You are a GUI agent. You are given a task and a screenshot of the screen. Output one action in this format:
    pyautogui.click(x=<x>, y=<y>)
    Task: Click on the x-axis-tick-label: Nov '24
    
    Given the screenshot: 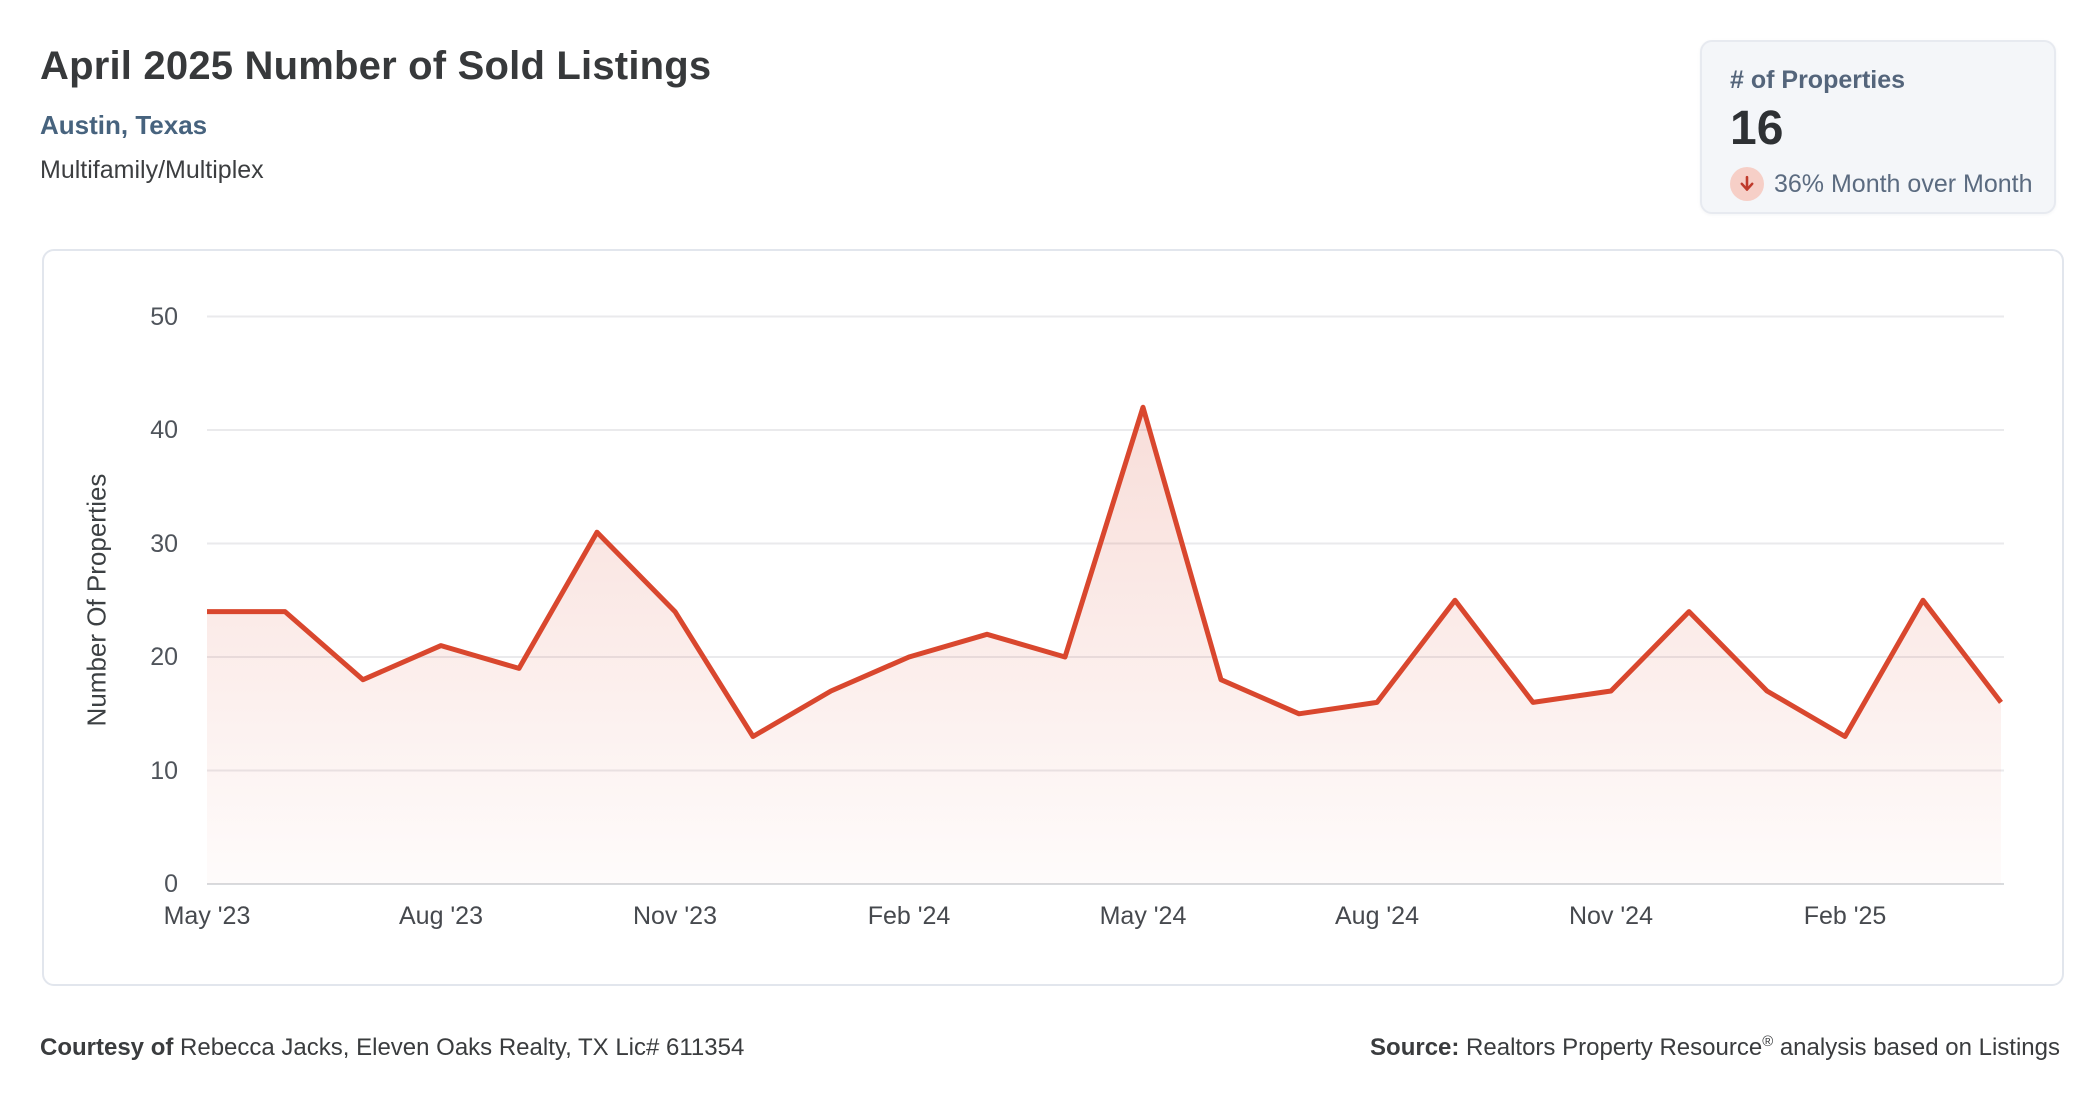 What is the action you would take?
    pyautogui.click(x=1611, y=916)
    